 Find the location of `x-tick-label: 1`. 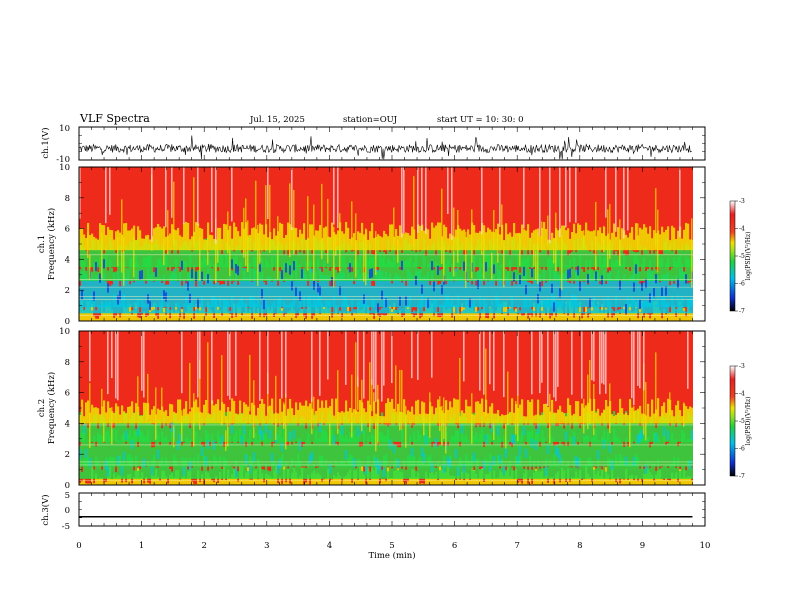

x-tick-label: 1 is located at coordinates (141, 546).